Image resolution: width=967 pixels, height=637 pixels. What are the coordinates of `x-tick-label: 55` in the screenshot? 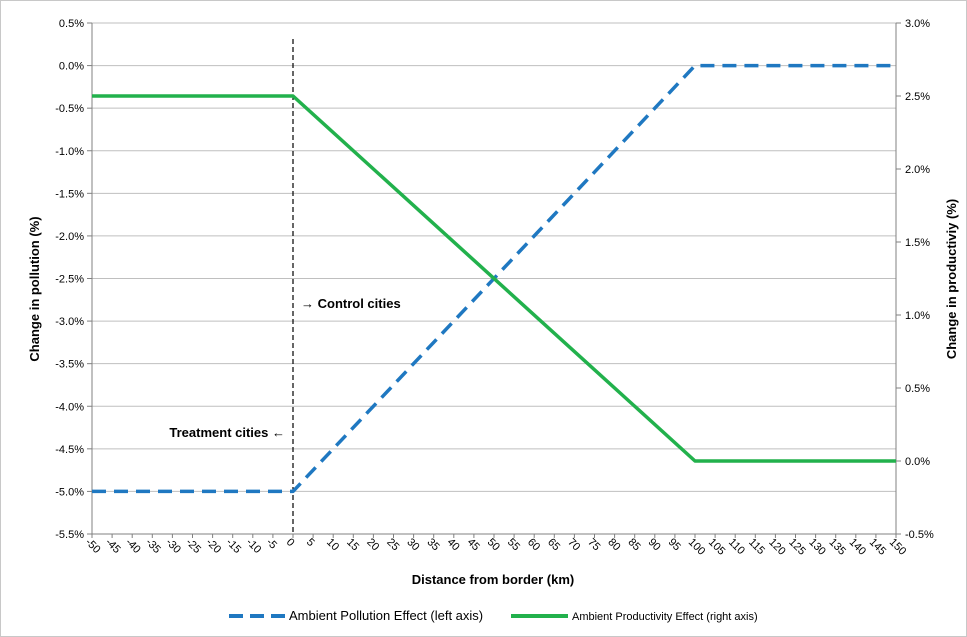 It's located at (513, 544).